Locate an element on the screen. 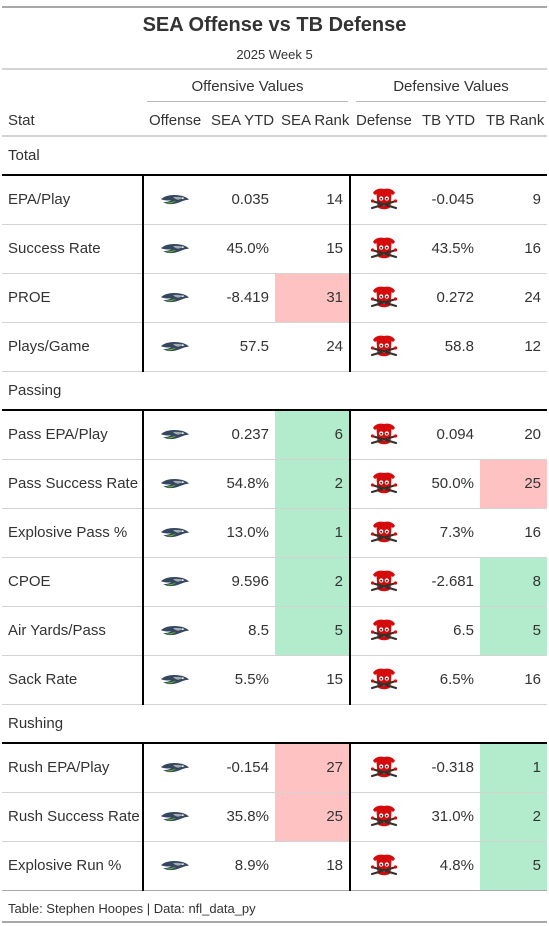 This screenshot has height=926, width=549. stat-name: Plays/Game is located at coordinates (72, 347).